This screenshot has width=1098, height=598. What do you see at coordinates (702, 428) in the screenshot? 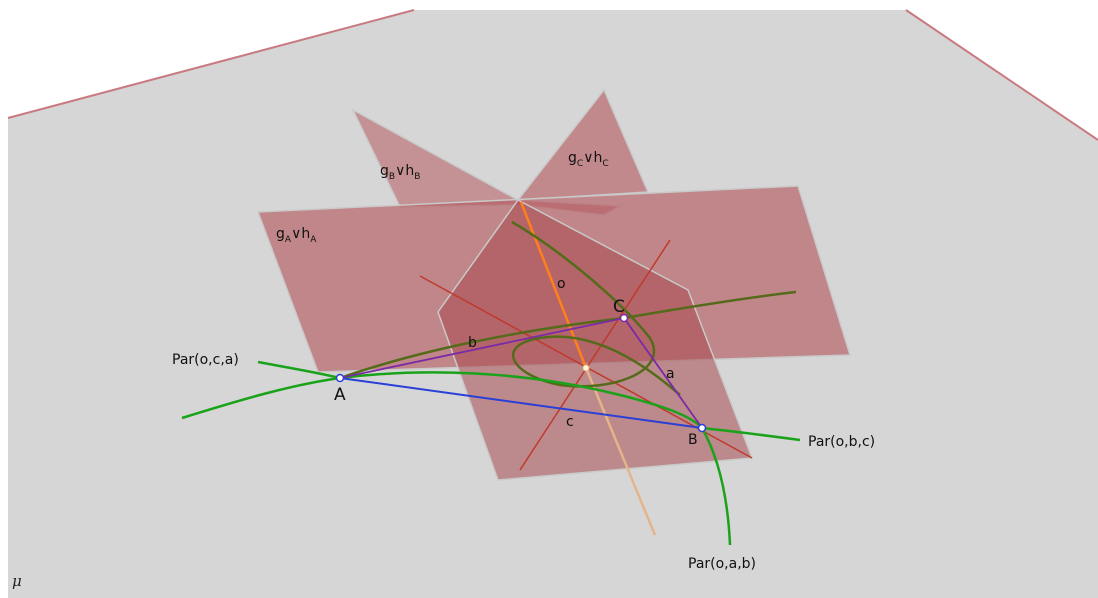
I see `vertex-B` at bounding box center [702, 428].